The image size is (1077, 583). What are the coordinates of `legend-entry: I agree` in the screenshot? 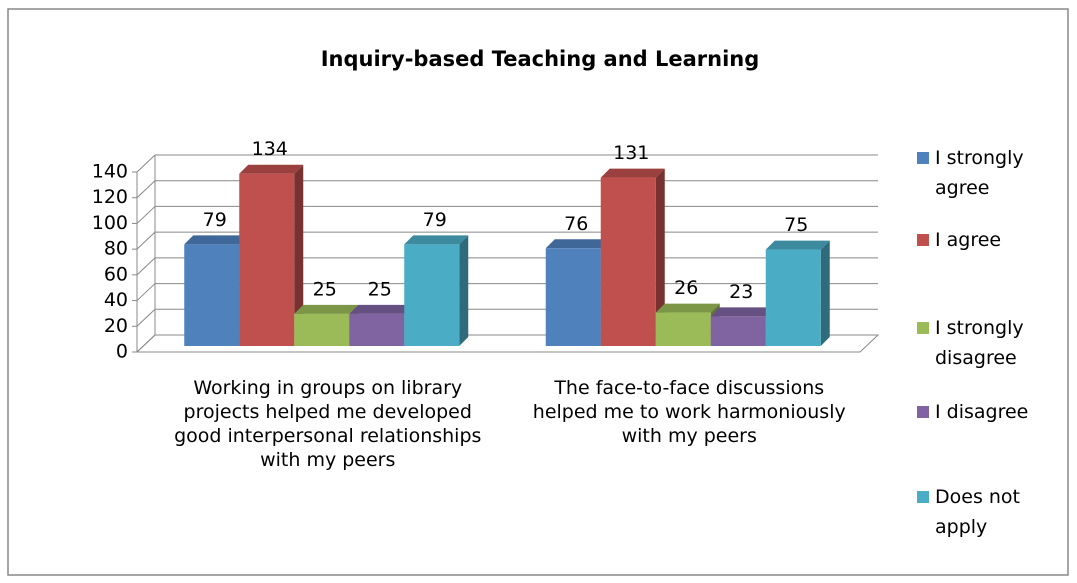 It's located at (981, 240).